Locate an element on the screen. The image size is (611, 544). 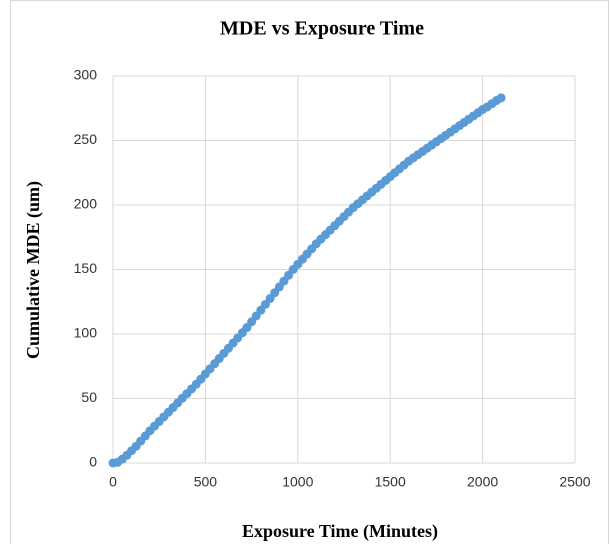
x-tick-label: 2000 is located at coordinates (482, 482).